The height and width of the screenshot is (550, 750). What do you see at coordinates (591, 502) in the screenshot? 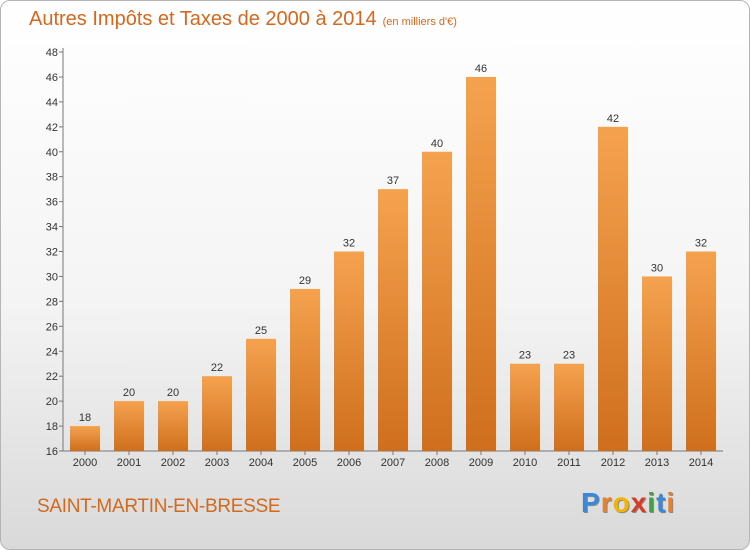
I see `logo-letter: P` at bounding box center [591, 502].